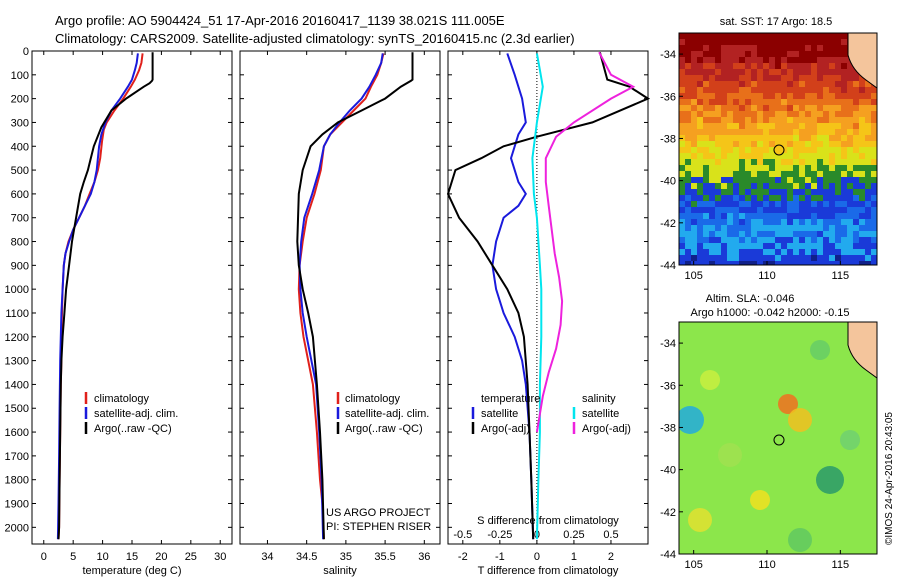 The height and width of the screenshot is (580, 900). Describe the element at coordinates (346, 557) in the screenshot. I see `x-tick-label: 35` at that location.